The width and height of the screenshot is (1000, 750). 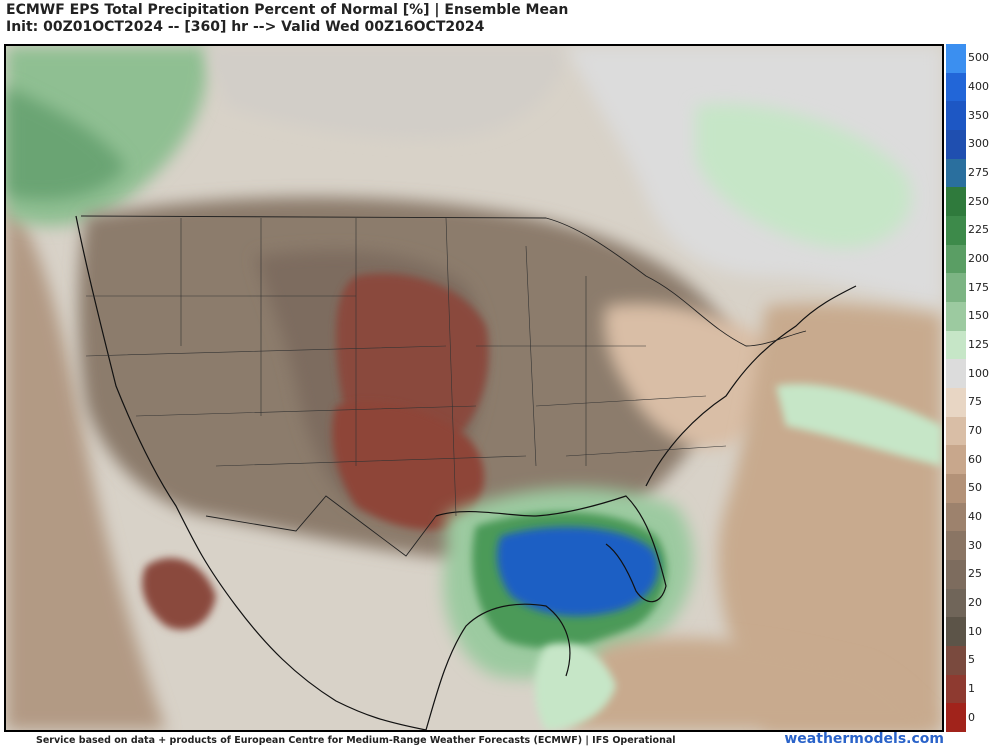 What do you see at coordinates (975, 488) in the screenshot?
I see `colorbar-label: 50` at bounding box center [975, 488].